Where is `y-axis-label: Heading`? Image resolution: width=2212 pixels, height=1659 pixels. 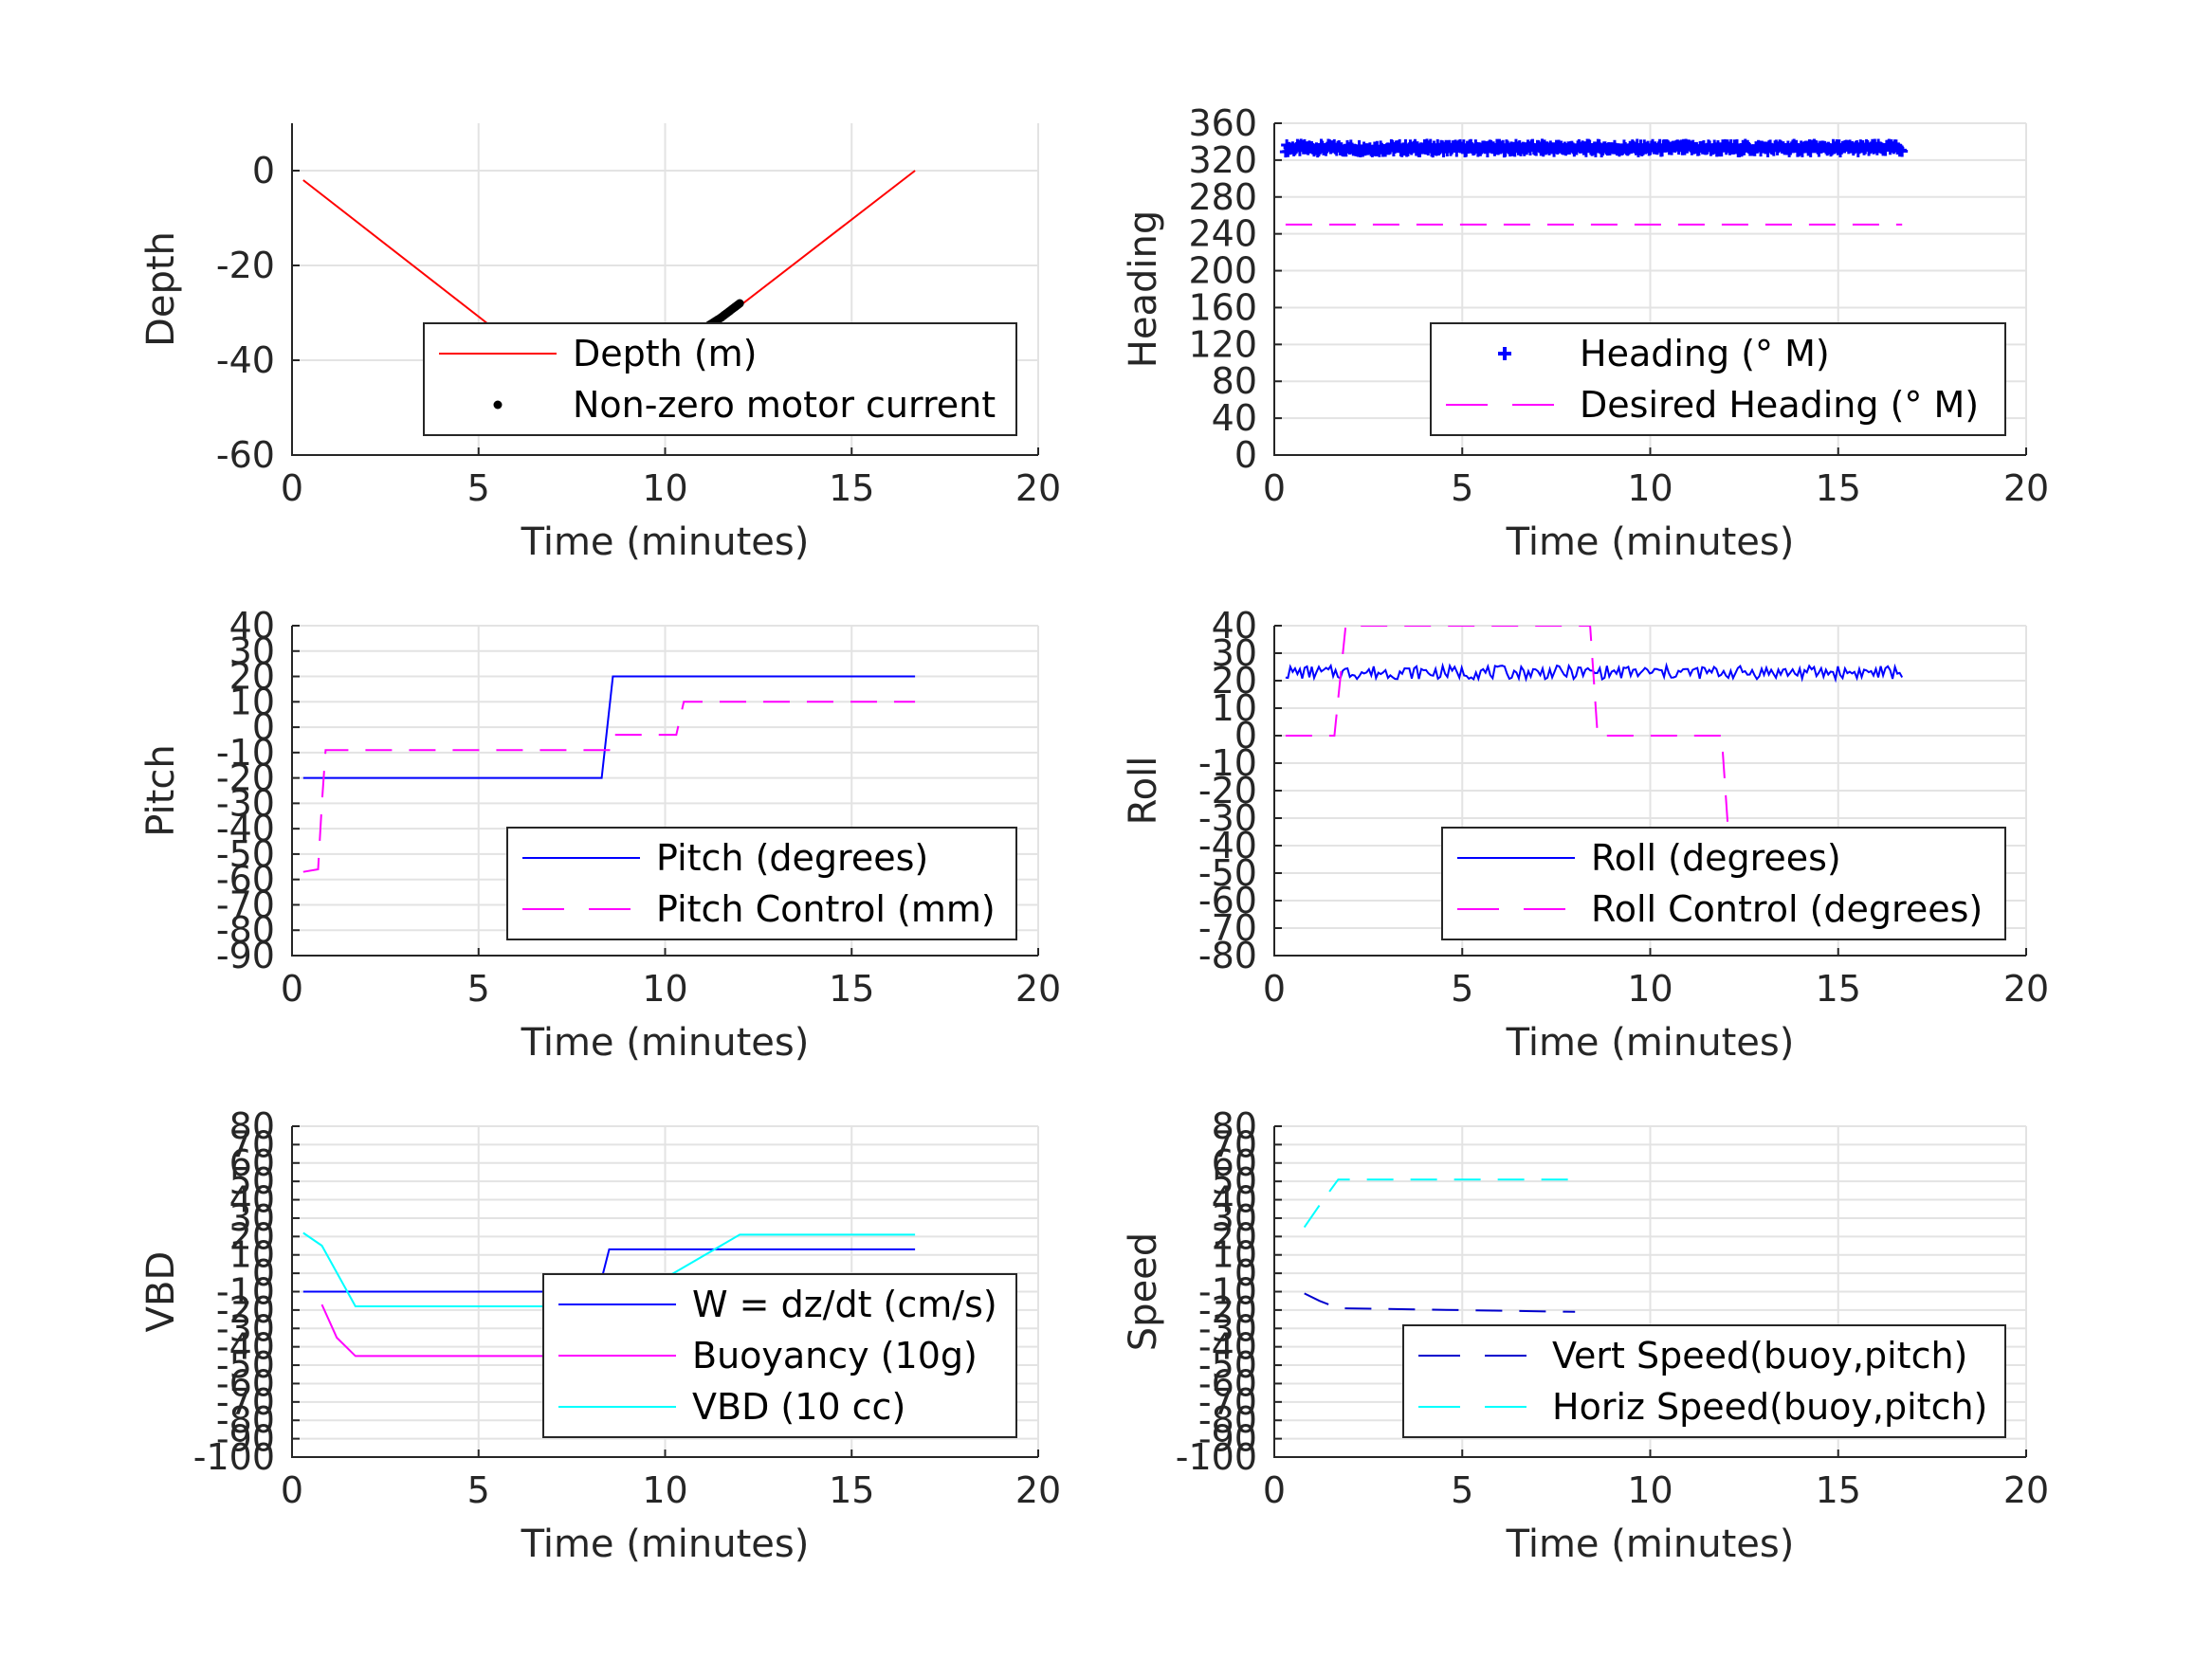 y-axis-label: Heading is located at coordinates (1143, 289).